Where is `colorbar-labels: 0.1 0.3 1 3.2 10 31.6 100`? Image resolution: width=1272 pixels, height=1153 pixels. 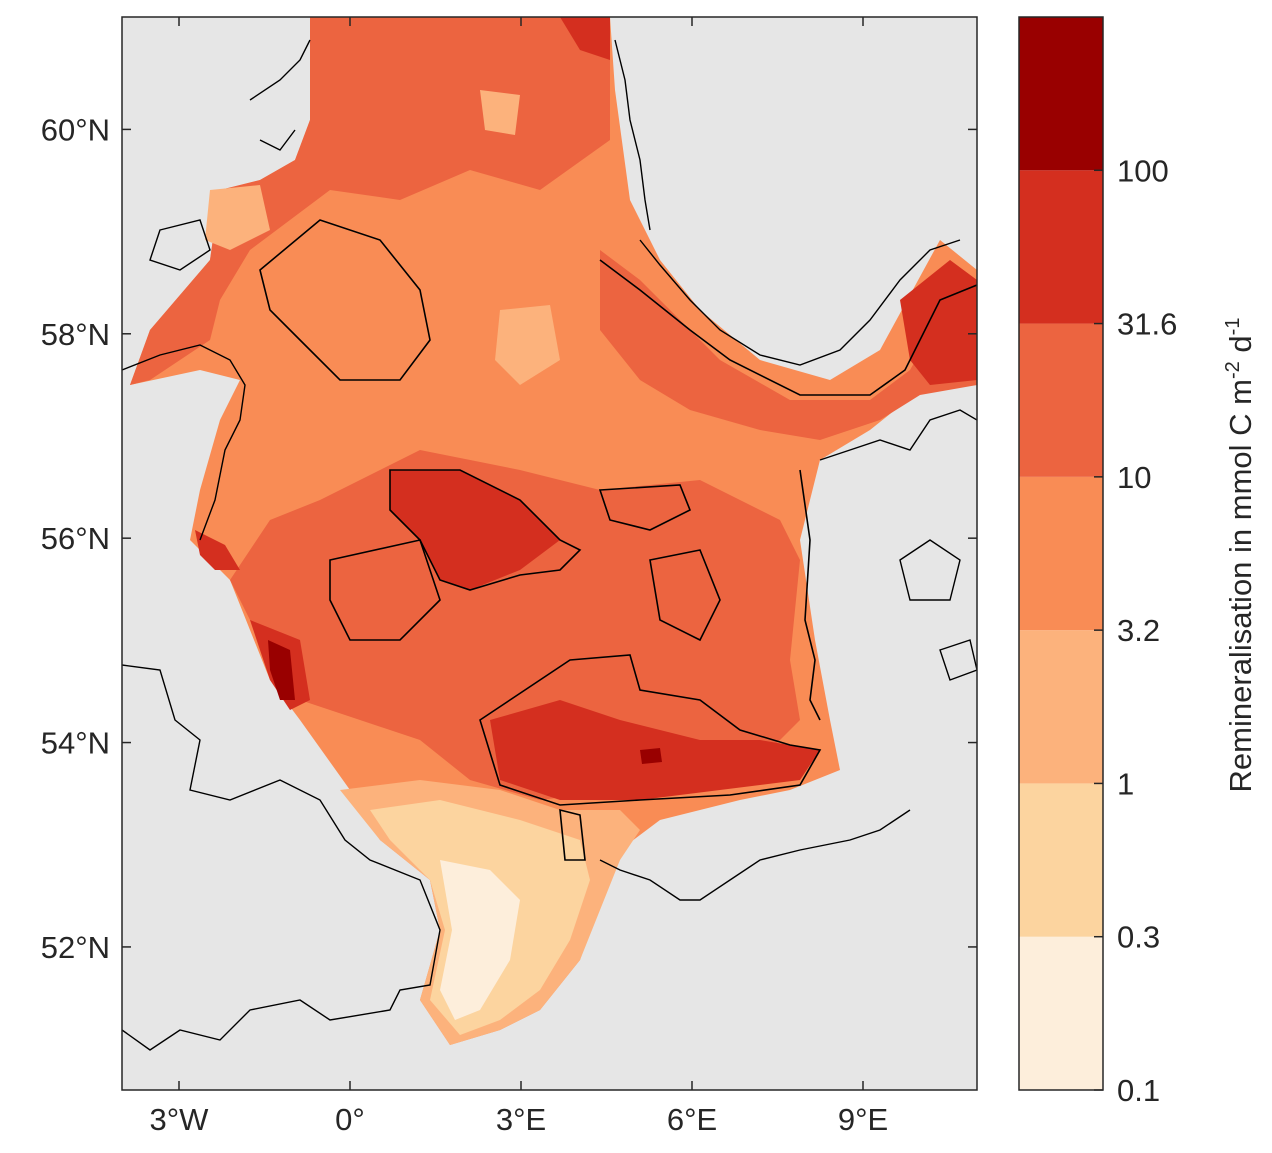 colorbar-labels: 0.1 0.3 1 3.2 10 31.6 100 is located at coordinates (1135, 630).